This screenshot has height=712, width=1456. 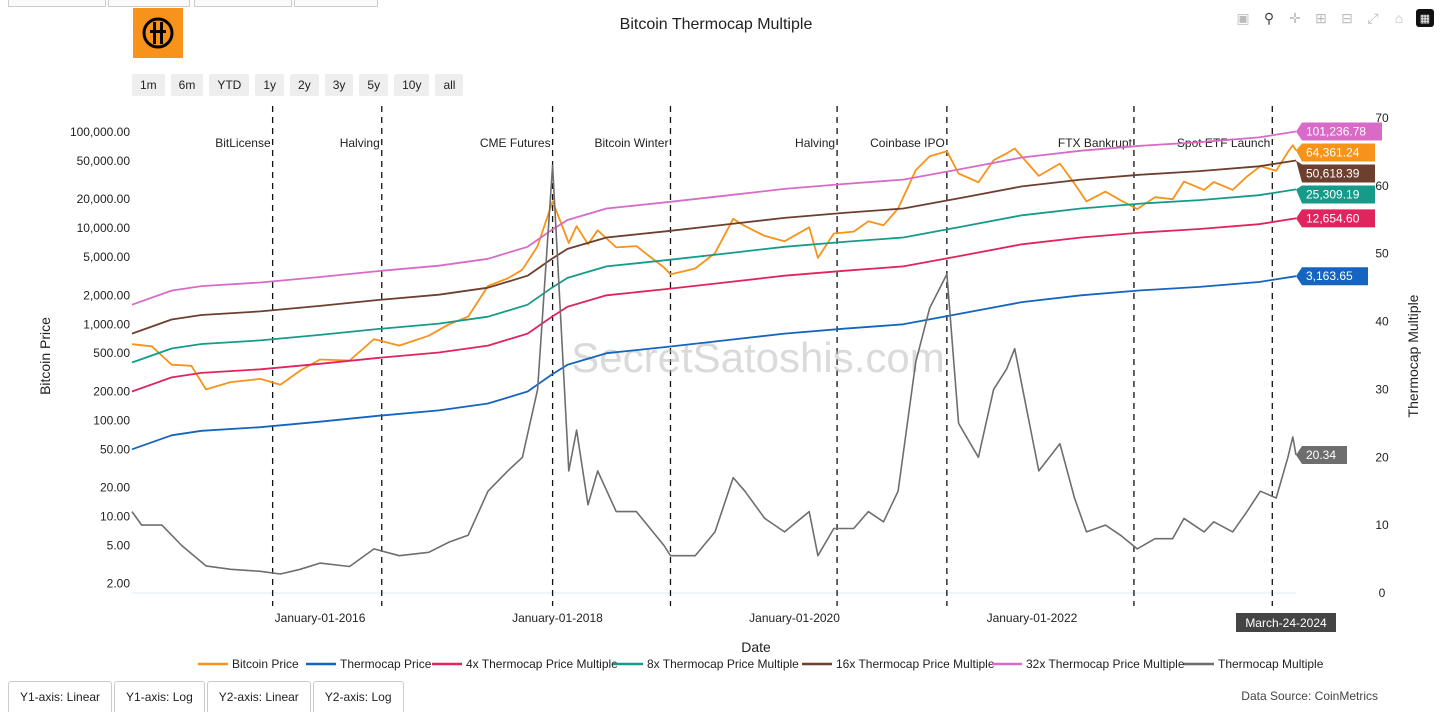 I want to click on y-tick-label: 100,000.00, so click(x=100, y=132).